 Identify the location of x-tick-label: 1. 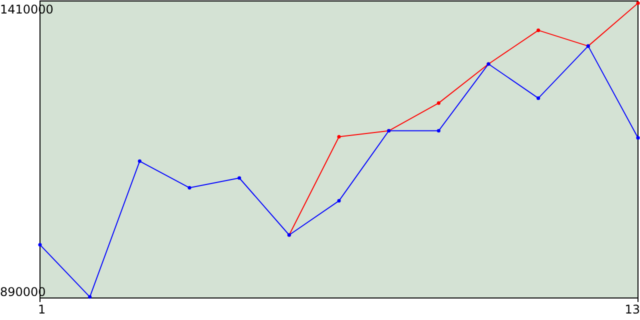
(42, 309).